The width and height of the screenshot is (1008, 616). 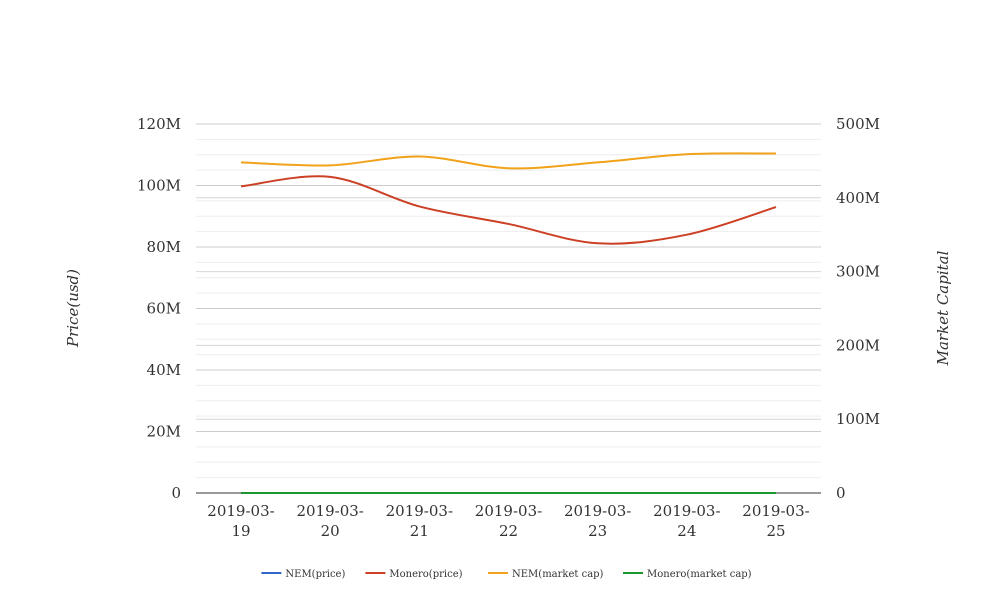 What do you see at coordinates (159, 124) in the screenshot?
I see `left-tick-label: 120M` at bounding box center [159, 124].